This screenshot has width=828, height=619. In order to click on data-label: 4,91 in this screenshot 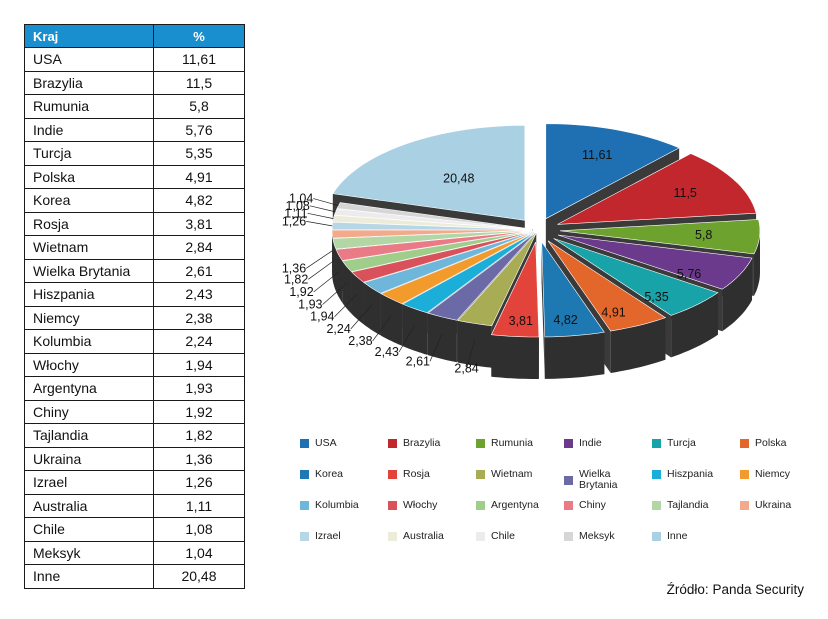, I will do `click(613, 312)`.